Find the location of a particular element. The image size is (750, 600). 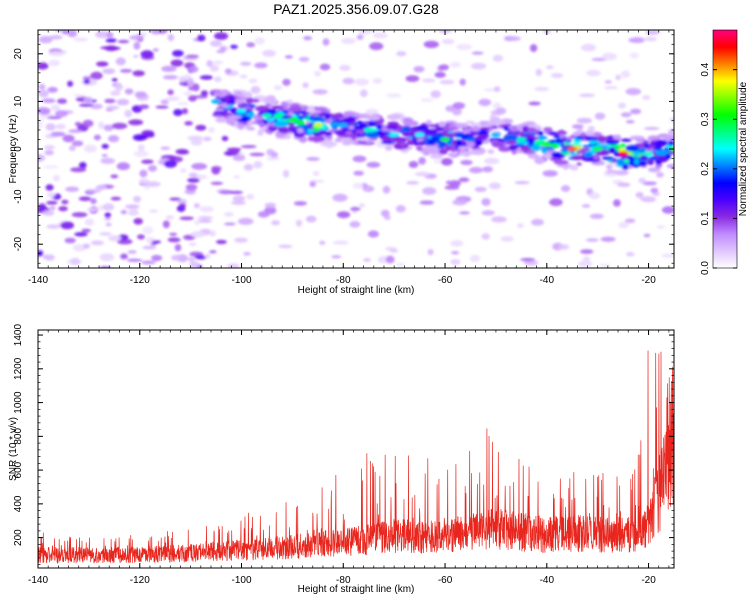

spectrogram-y-label: Frequency (Hz) is located at coordinates (13, 149).